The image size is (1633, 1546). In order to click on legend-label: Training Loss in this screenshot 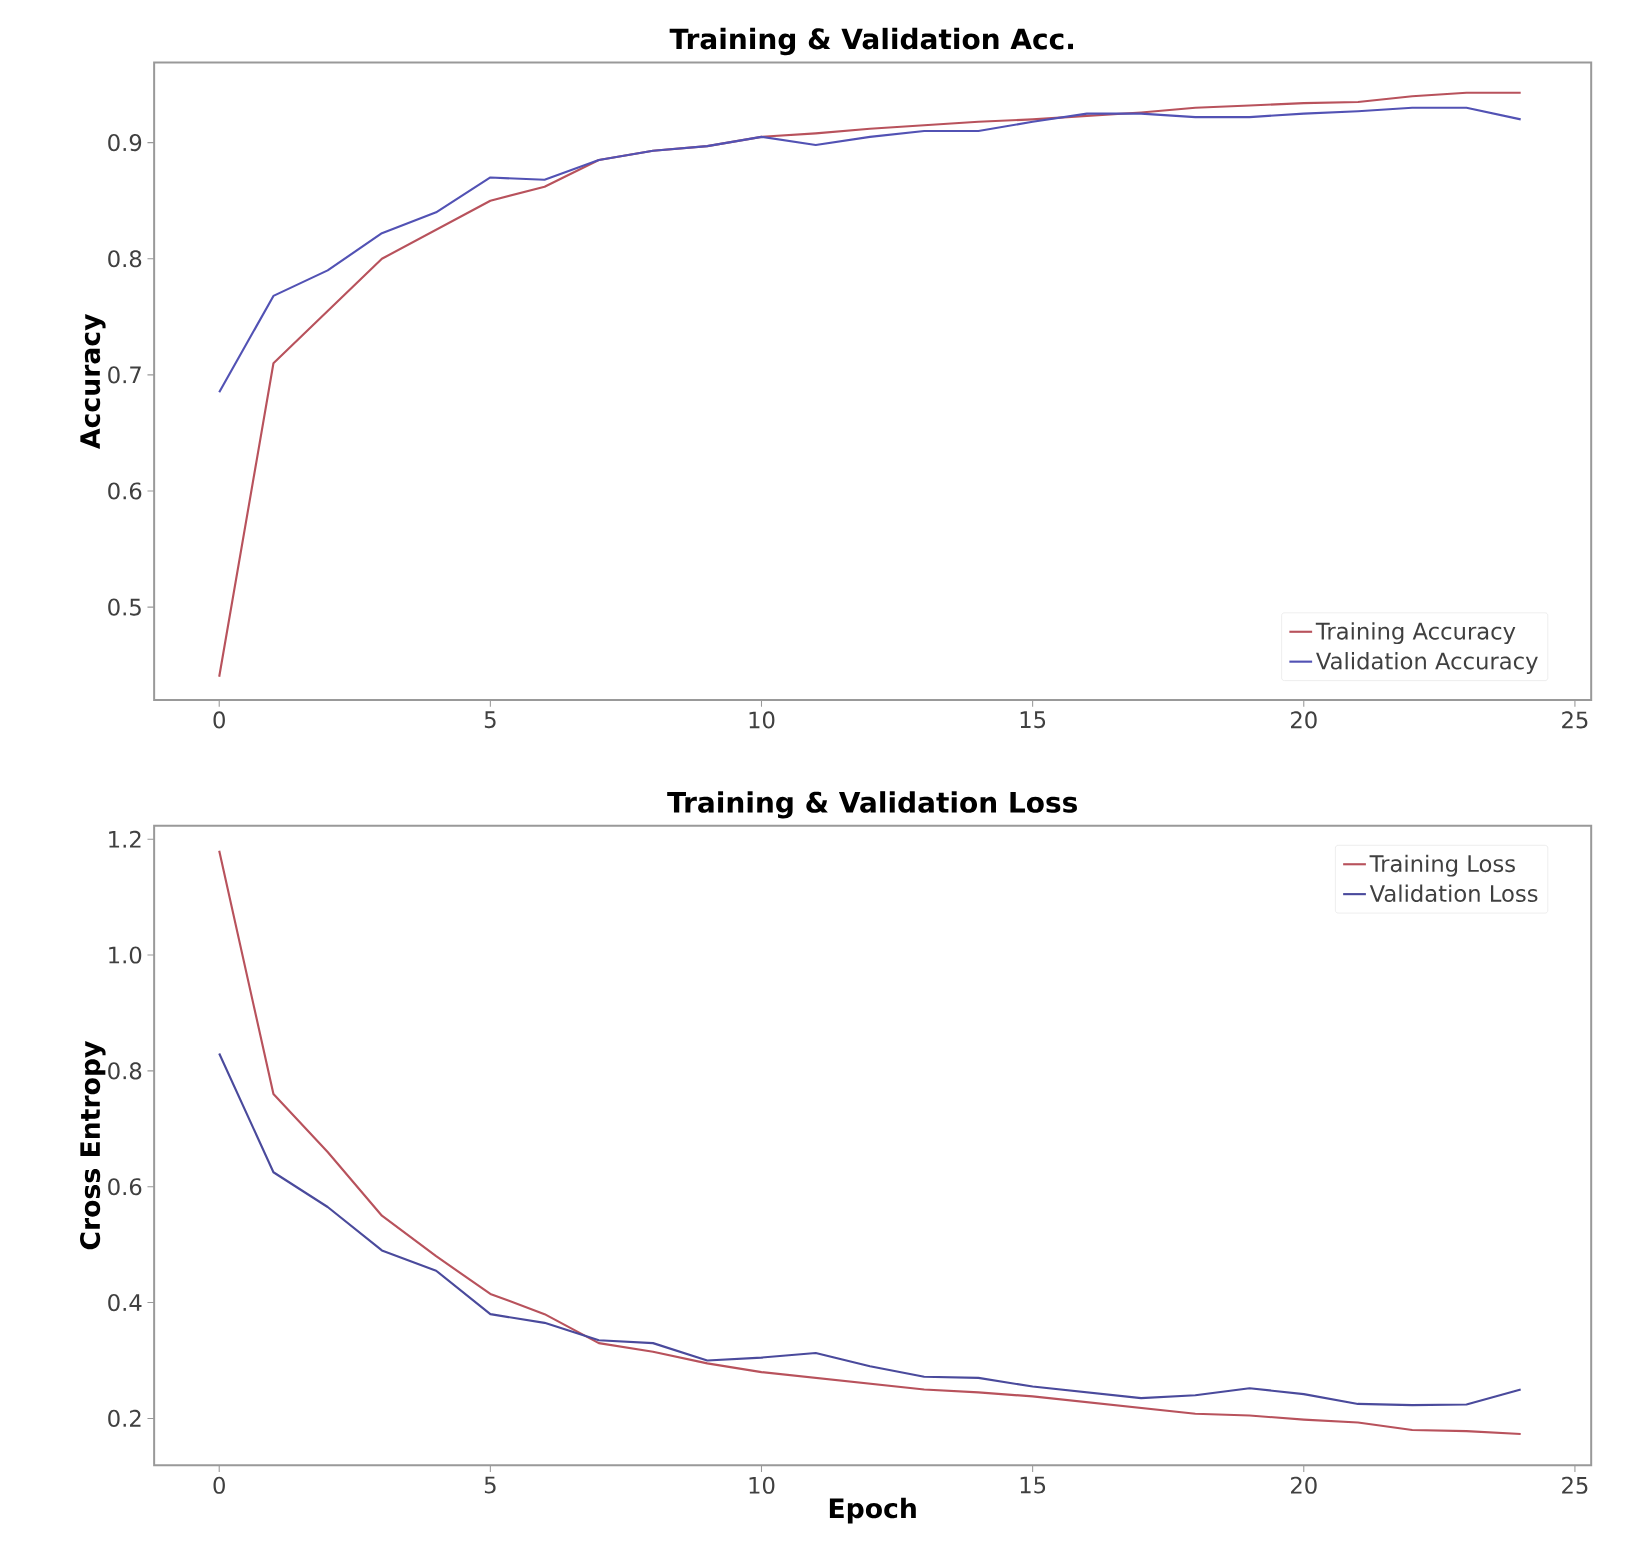, I will do `click(1442, 865)`.